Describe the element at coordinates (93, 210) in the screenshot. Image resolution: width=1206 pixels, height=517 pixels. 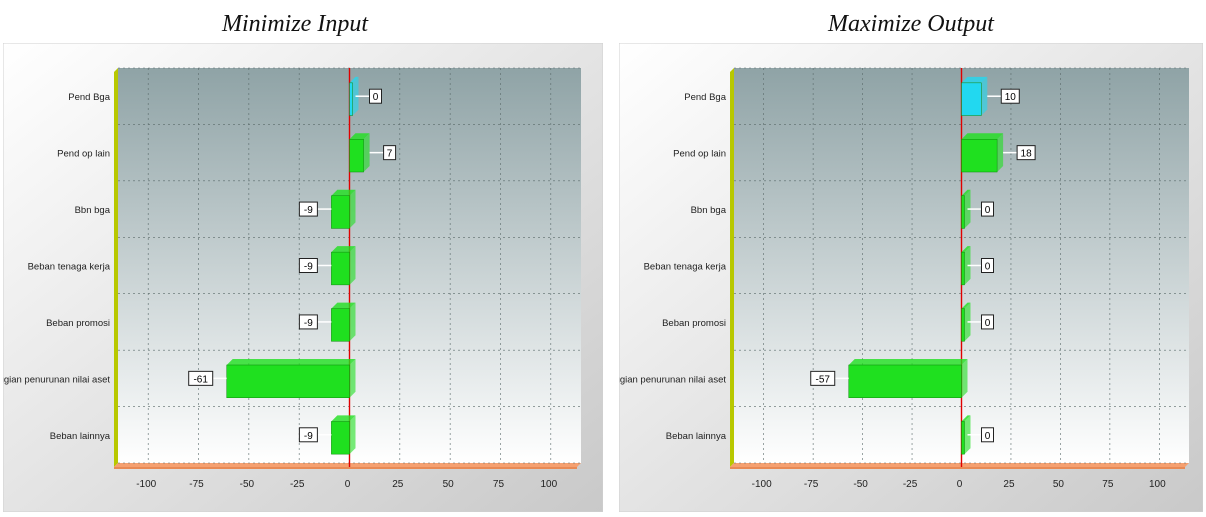
I see `category-label-bbn-bga: Bbn bga` at that location.